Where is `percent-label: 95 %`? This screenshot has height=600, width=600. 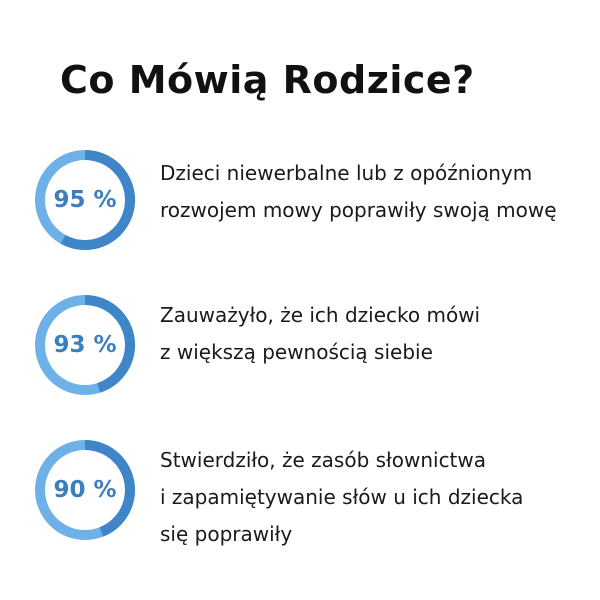
percent-label: 95 % is located at coordinates (85, 200).